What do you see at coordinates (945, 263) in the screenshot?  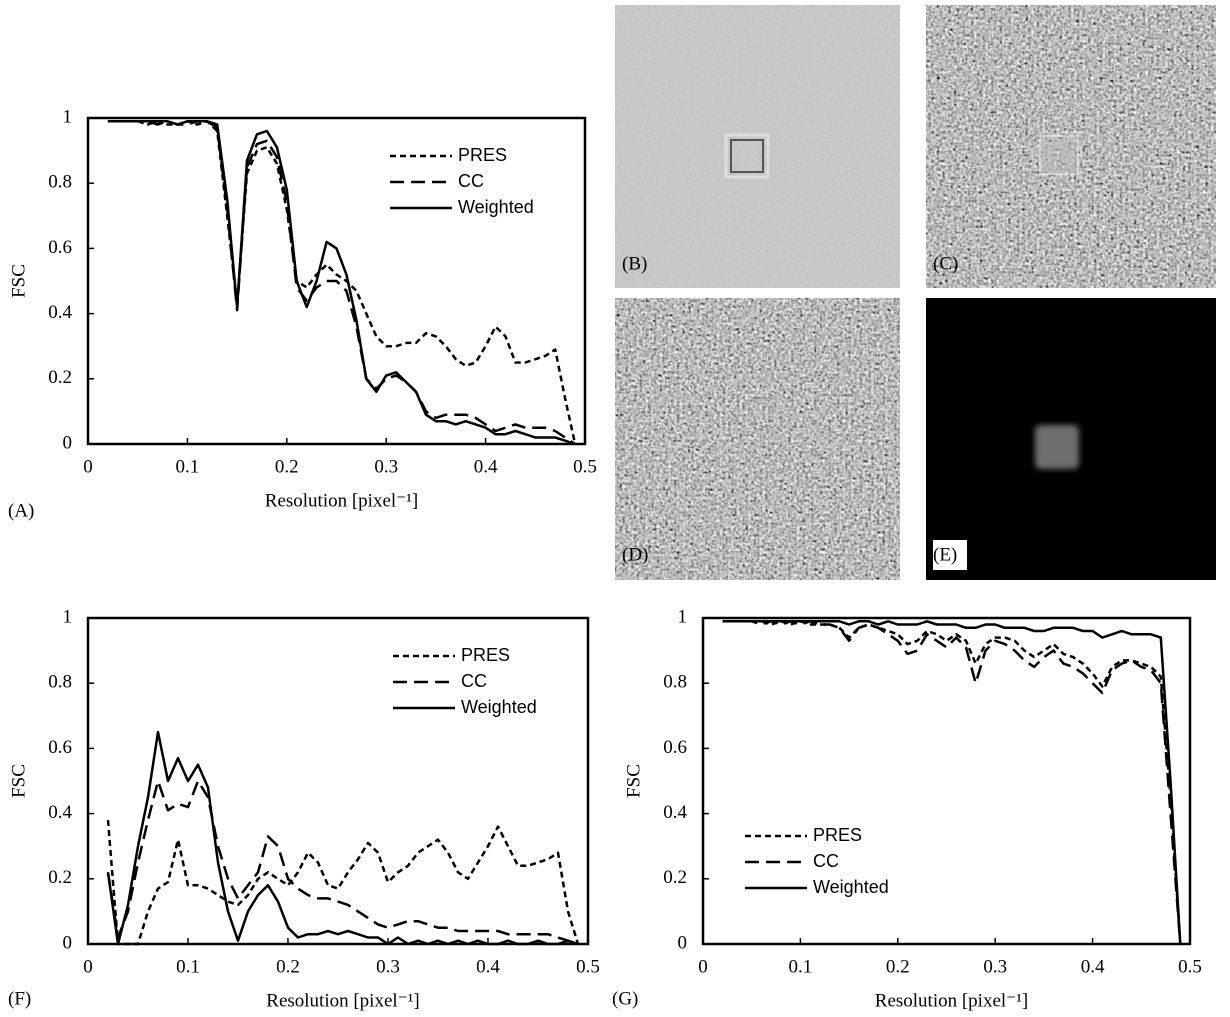 I see `panel-label: (C)` at bounding box center [945, 263].